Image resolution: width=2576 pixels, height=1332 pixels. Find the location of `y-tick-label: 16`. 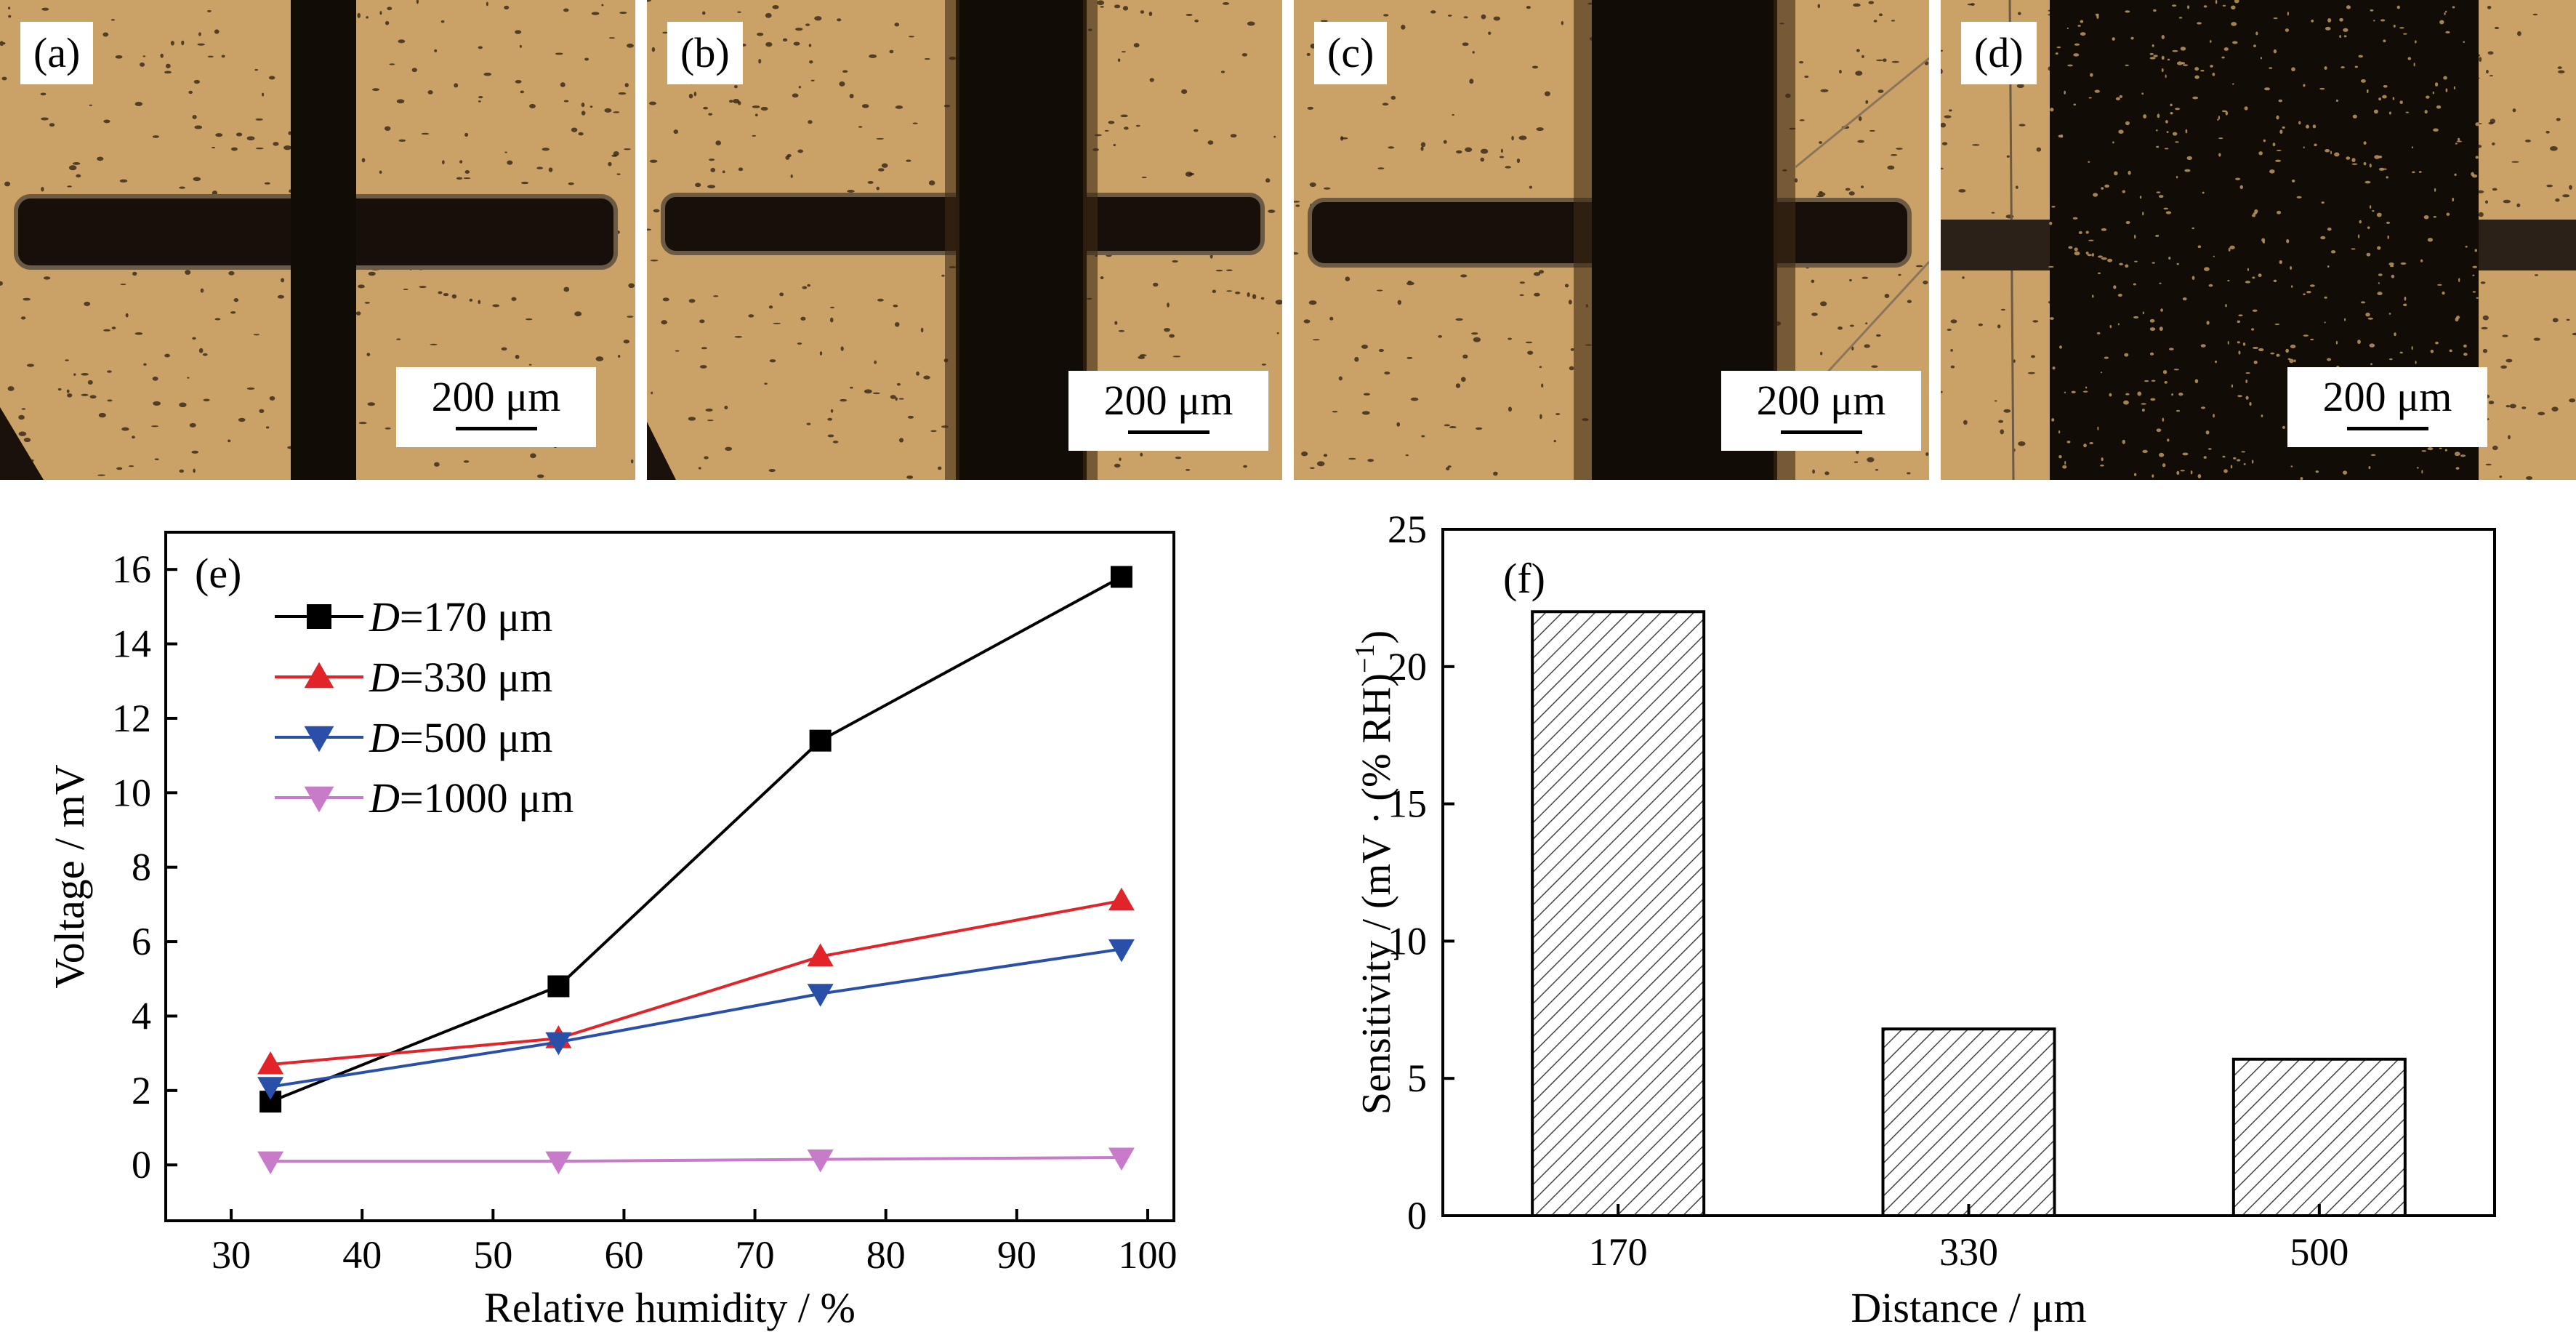

y-tick-label: 16 is located at coordinates (131, 569).